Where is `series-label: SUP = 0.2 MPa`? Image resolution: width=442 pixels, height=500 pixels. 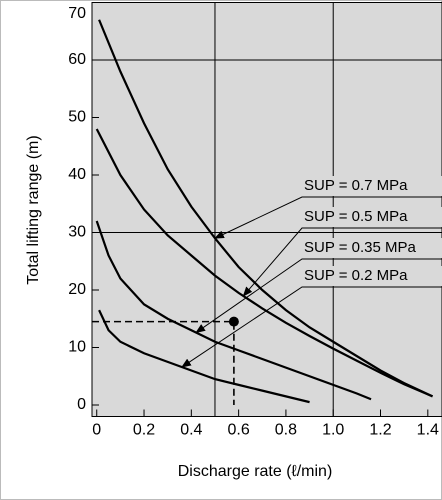
series-label: SUP = 0.2 MPa is located at coordinates (356, 275).